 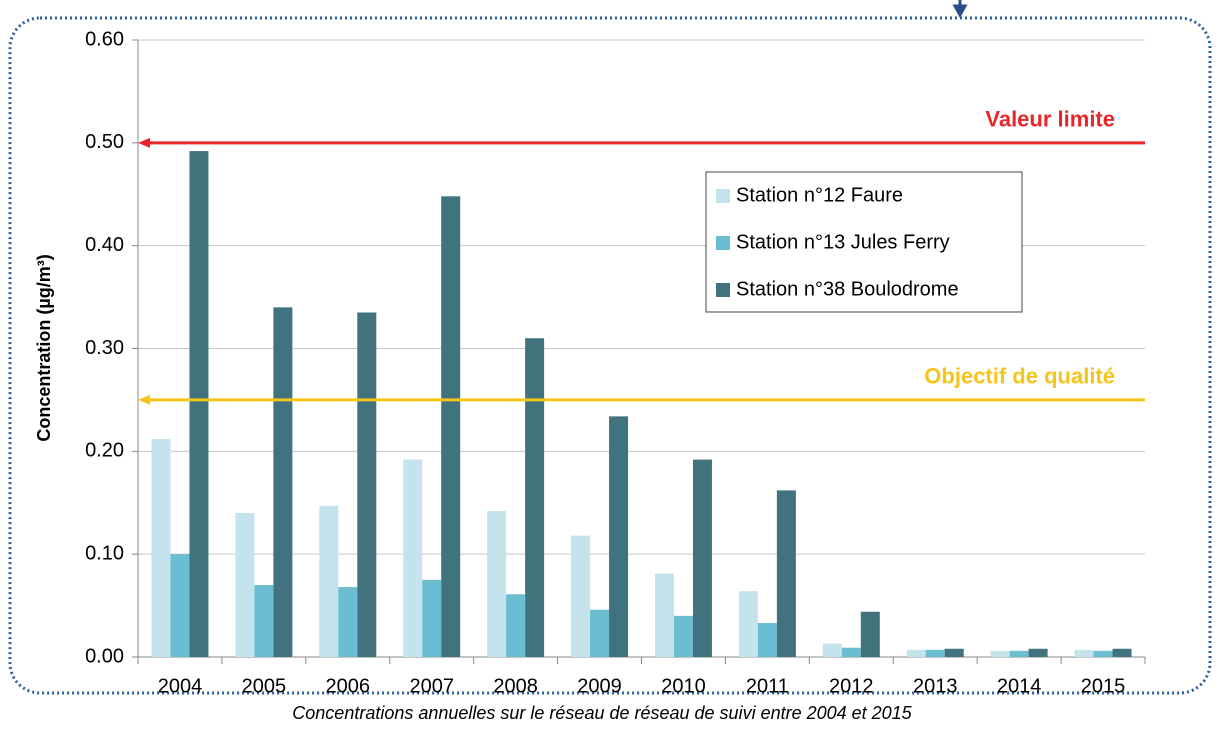 What do you see at coordinates (851, 686) in the screenshot?
I see `x-tick-label: 2012` at bounding box center [851, 686].